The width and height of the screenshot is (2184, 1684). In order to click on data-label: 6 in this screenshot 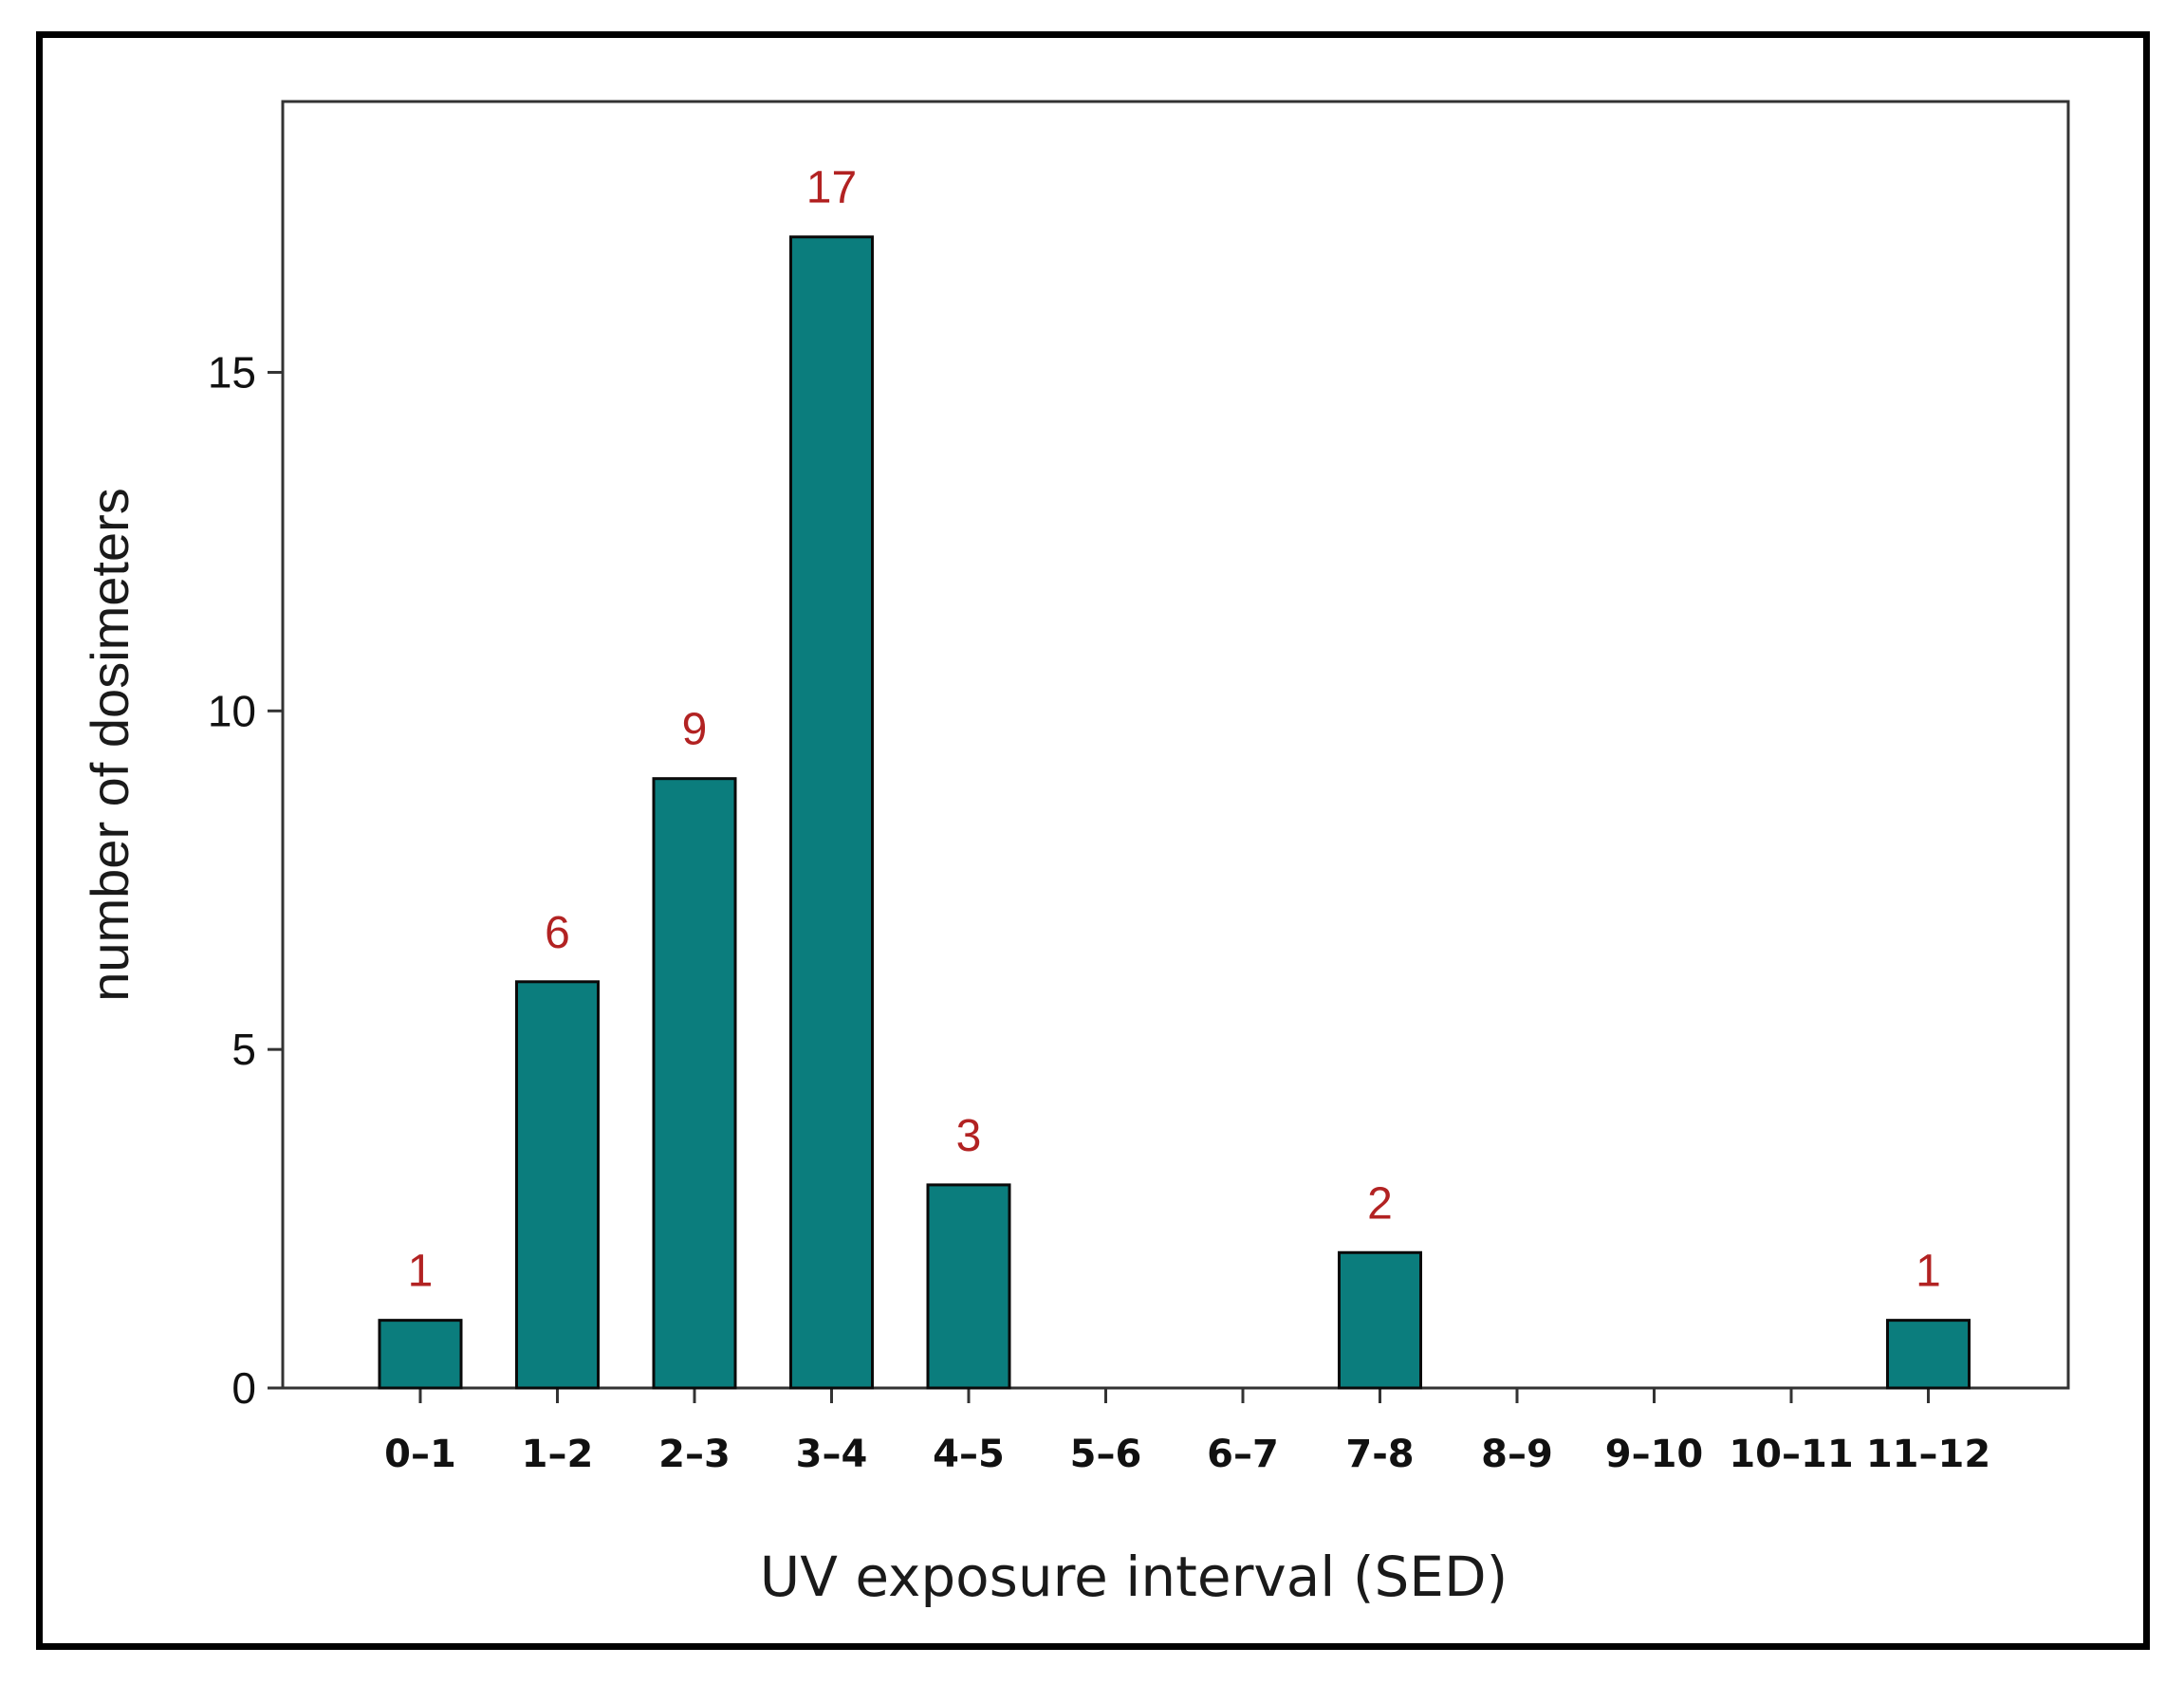, I will do `click(557, 933)`.